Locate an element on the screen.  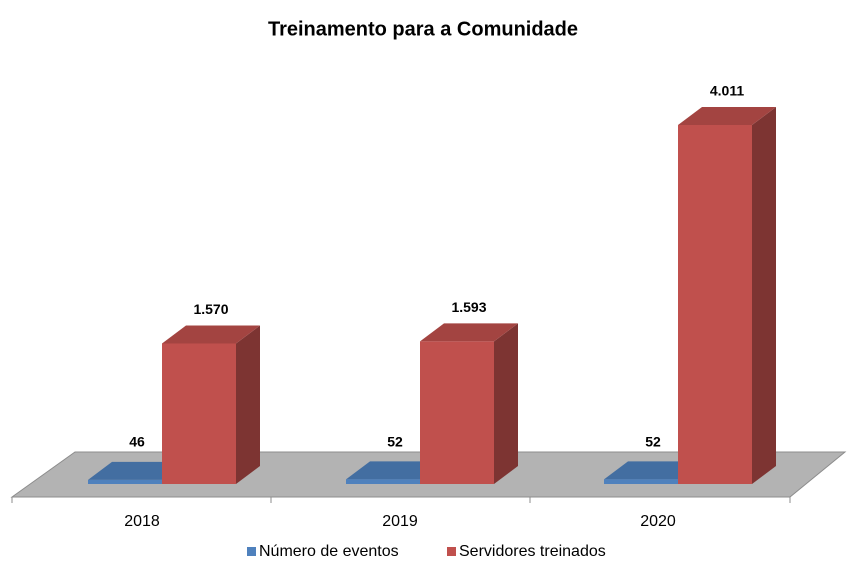
x-tick-label: 2019 is located at coordinates (400, 521).